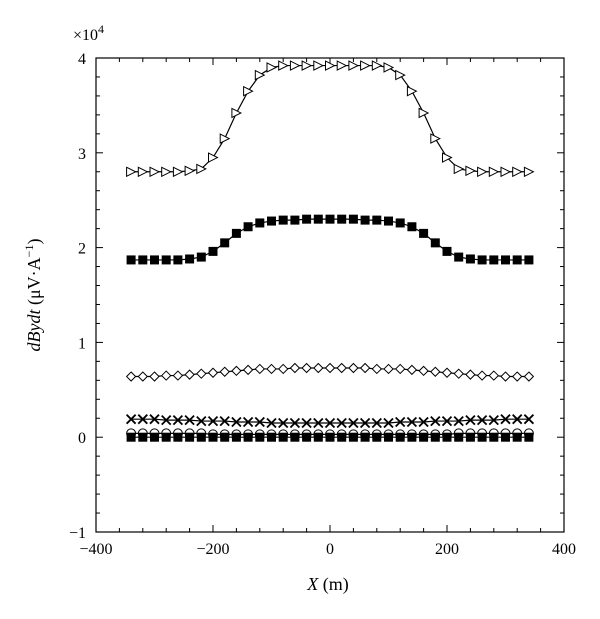 The width and height of the screenshot is (600, 619). I want to click on y-tick-label: −1, so click(77, 533).